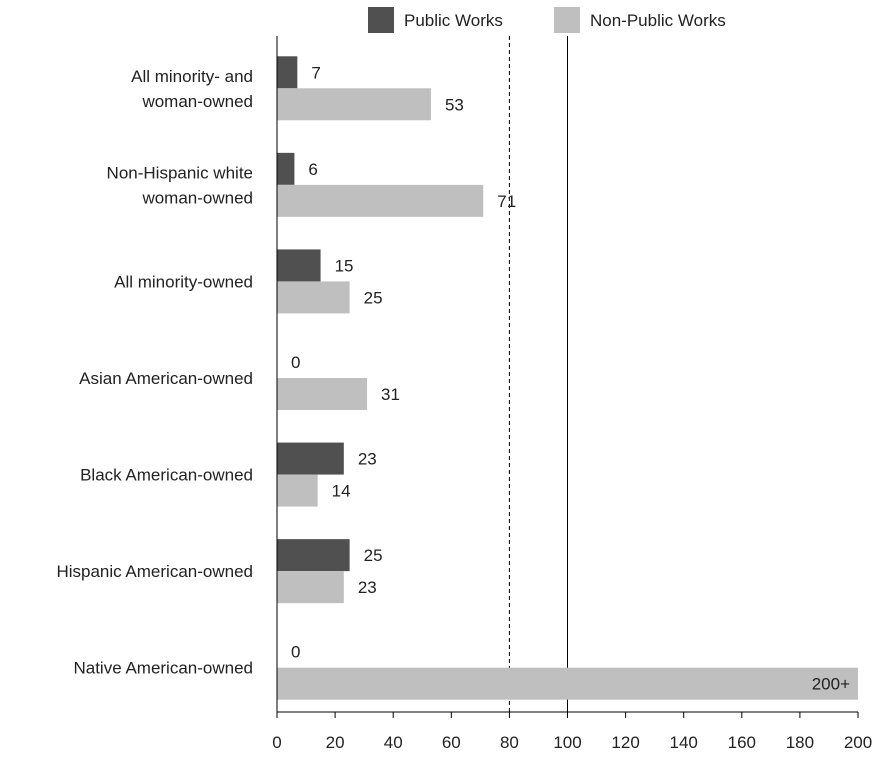  I want to click on category-label-line: Black American-owned, so click(166, 475).